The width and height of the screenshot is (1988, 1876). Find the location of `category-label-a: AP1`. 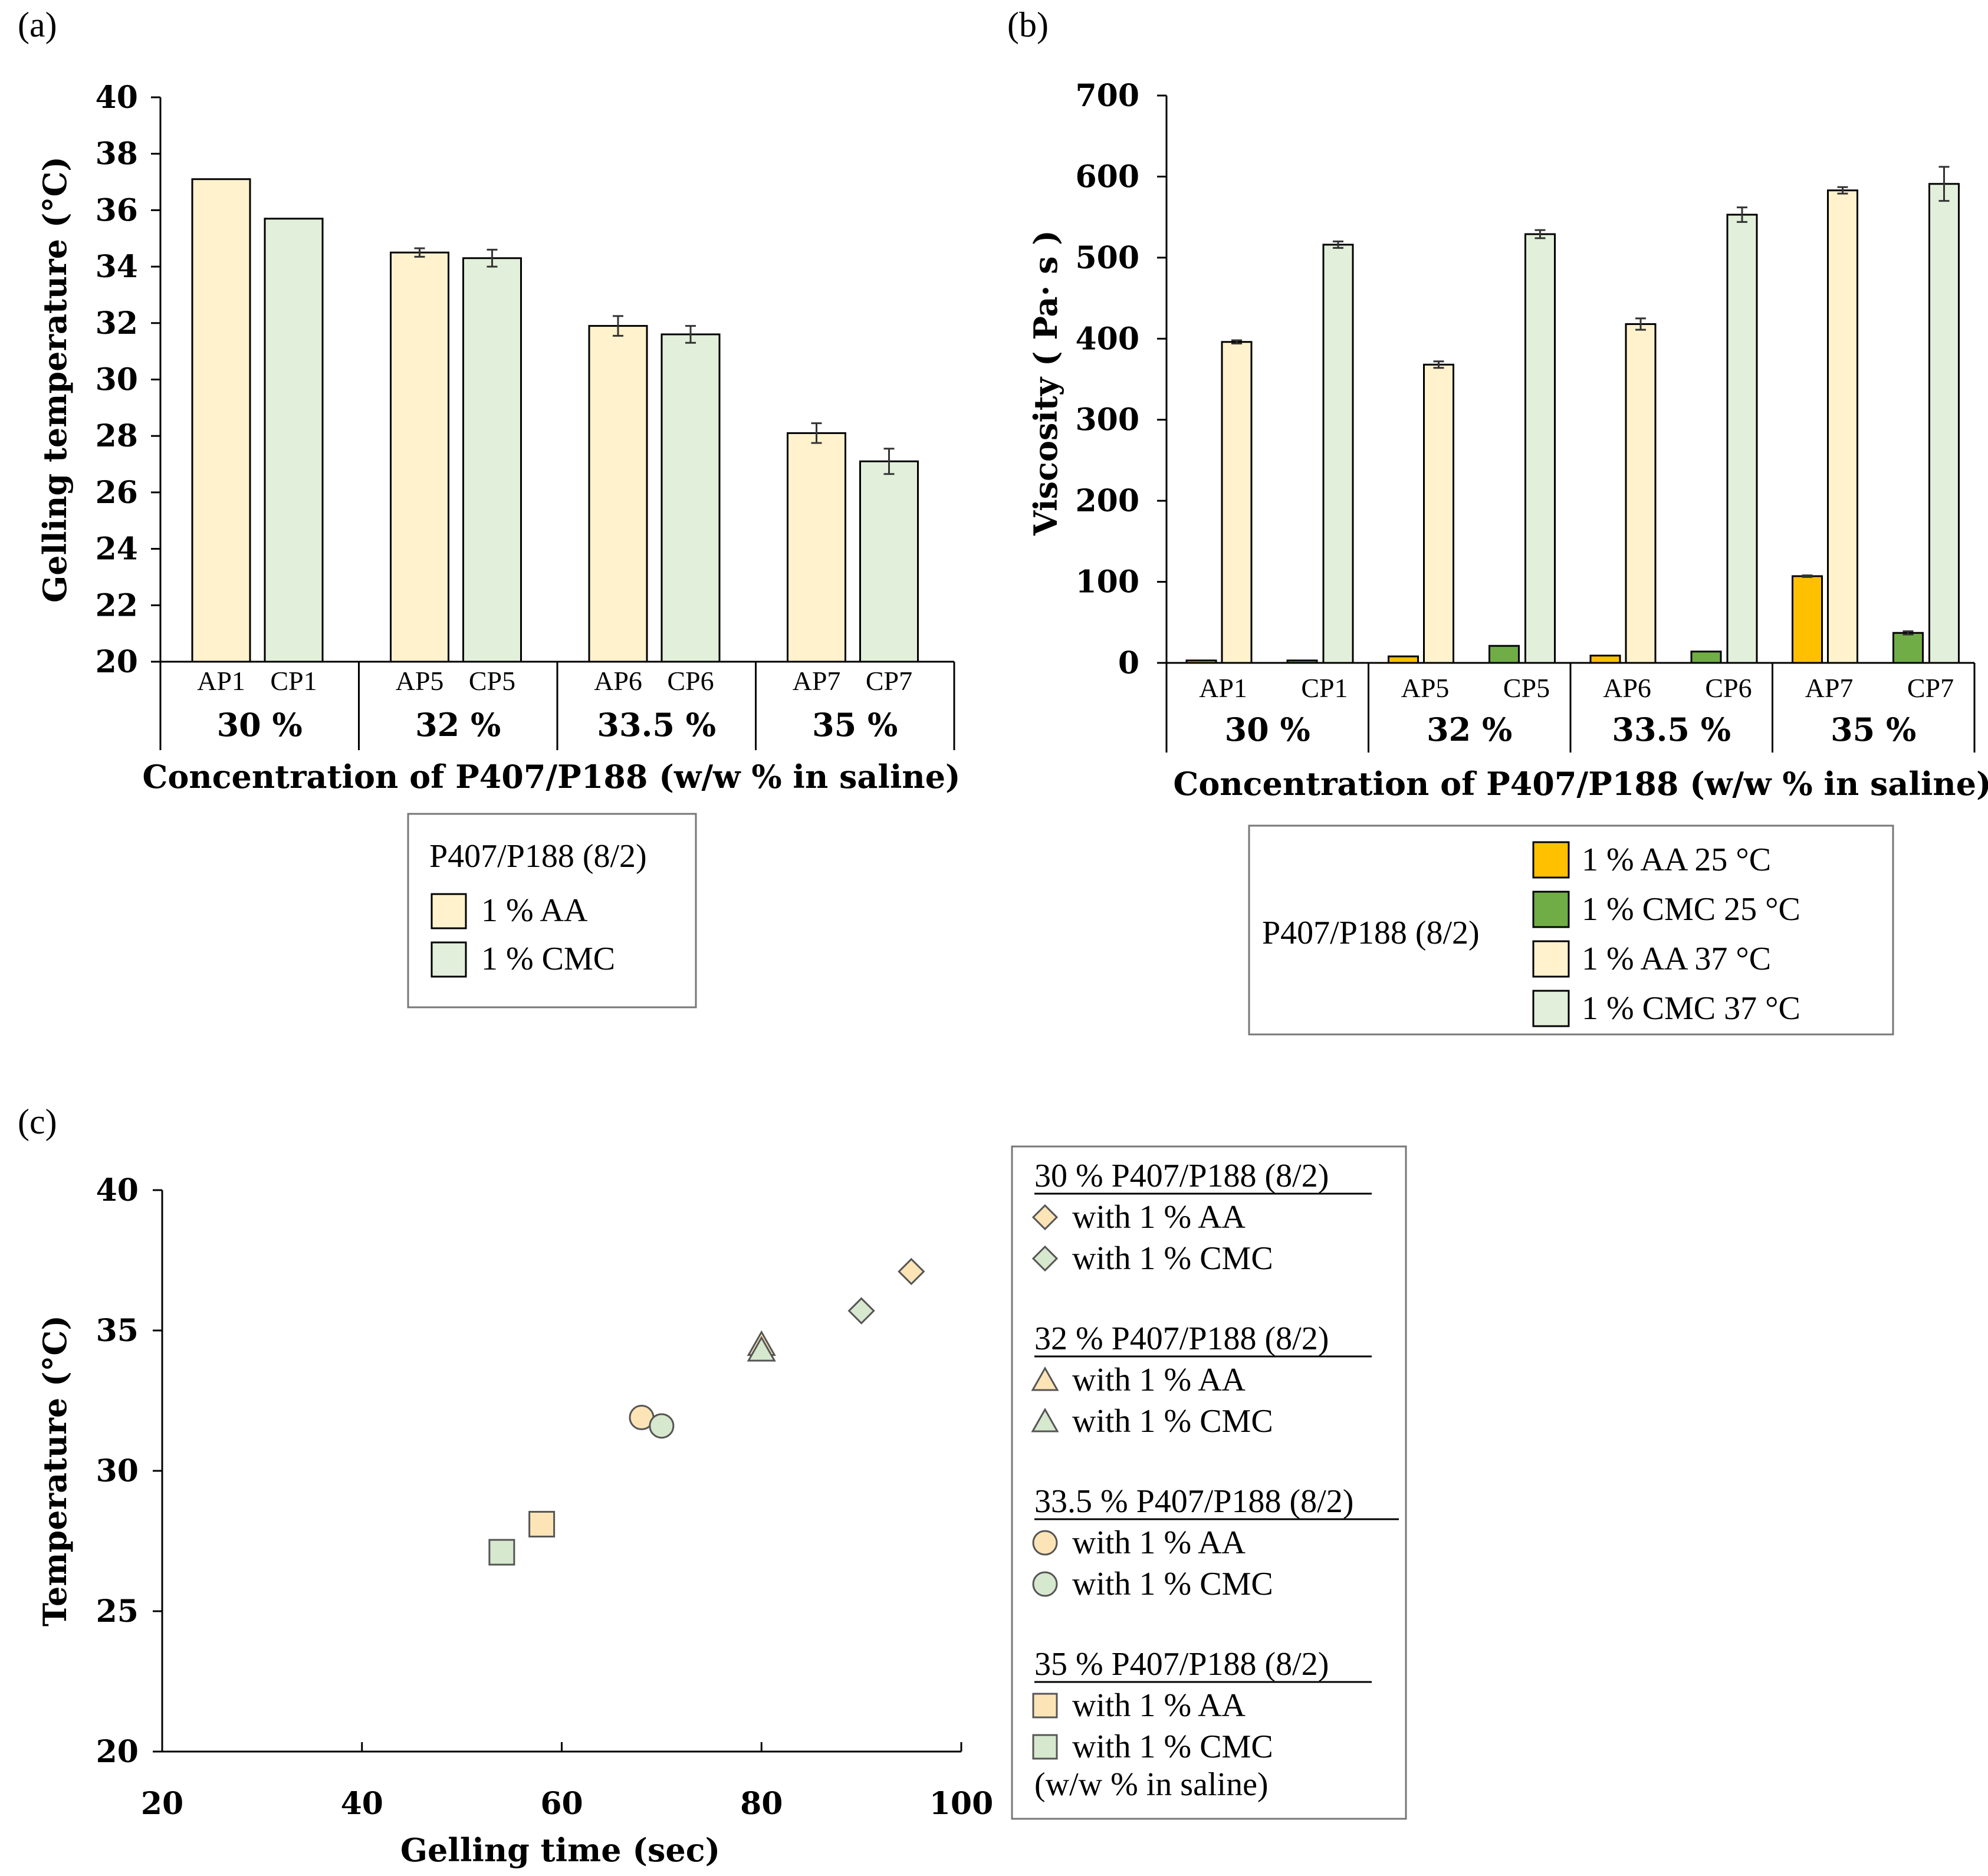

category-label-a: AP1 is located at coordinates (221, 681).